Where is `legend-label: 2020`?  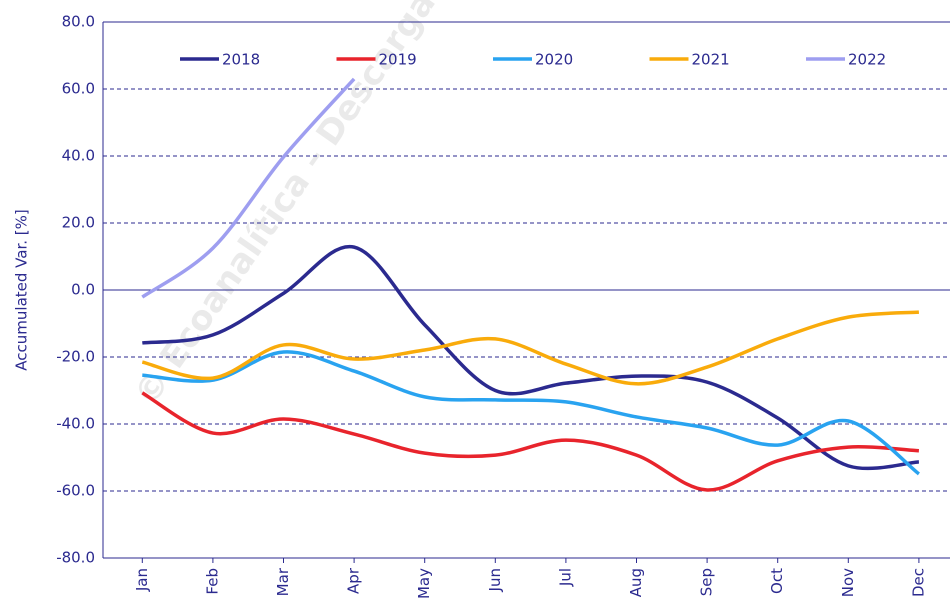 legend-label: 2020 is located at coordinates (554, 60).